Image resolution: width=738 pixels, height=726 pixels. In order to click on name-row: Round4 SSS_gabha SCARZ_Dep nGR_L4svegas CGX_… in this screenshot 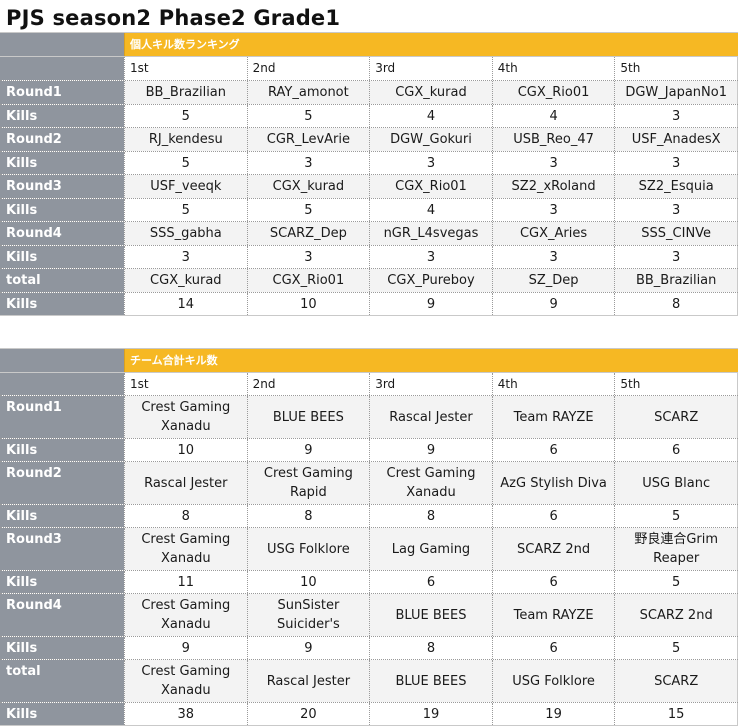, I will do `click(369, 234)`.